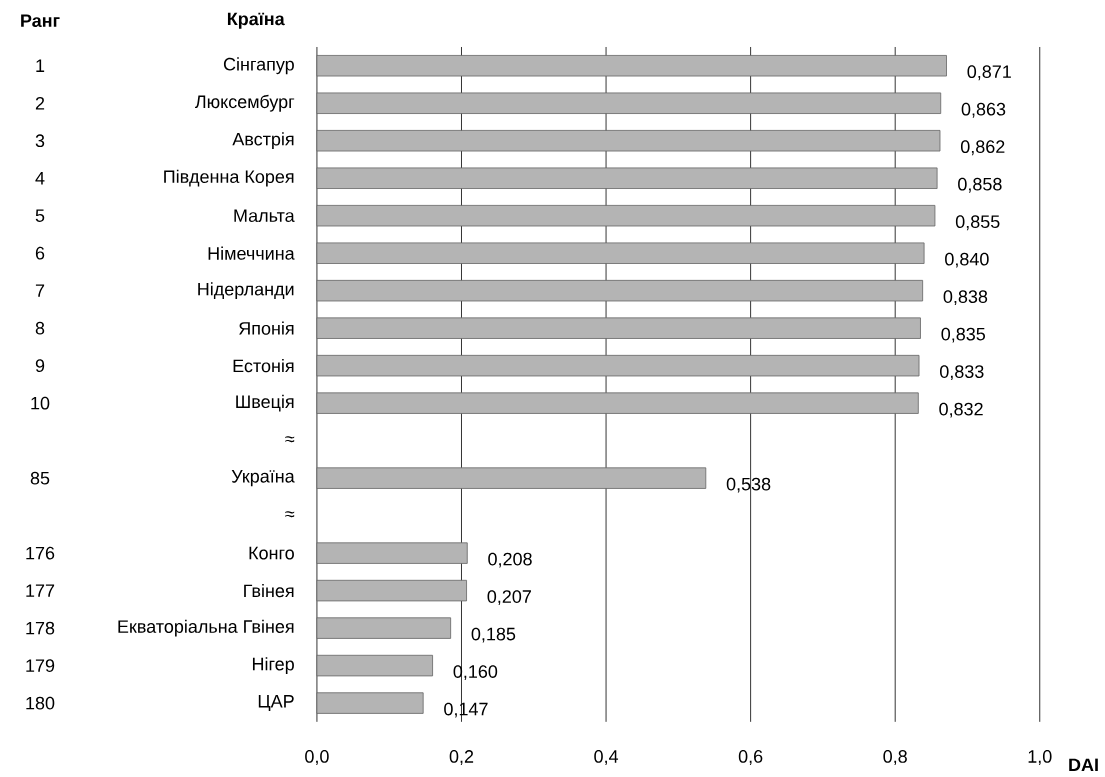 The image size is (1105, 777). I want to click on data-label: 0,863, so click(983, 110).